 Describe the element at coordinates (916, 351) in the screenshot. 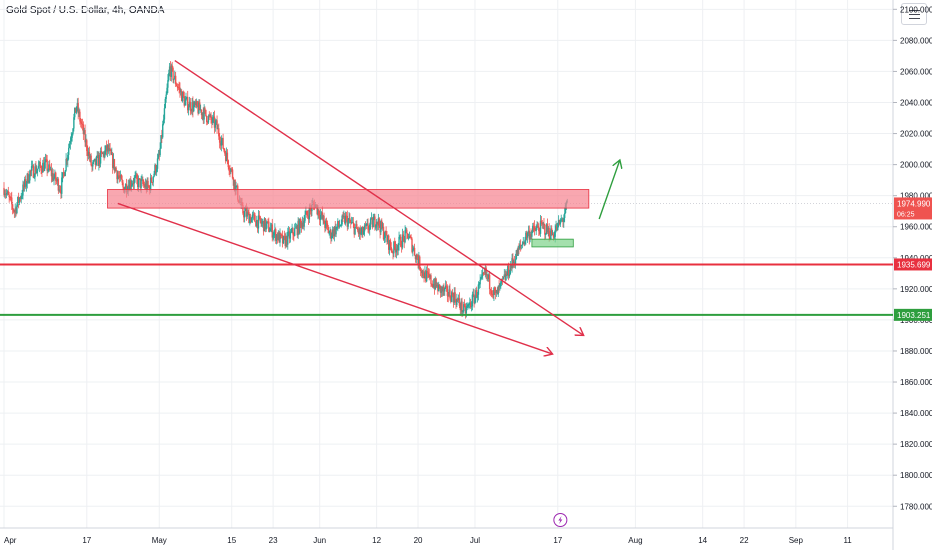

I see `y-tick-label-11: 1880.000` at that location.